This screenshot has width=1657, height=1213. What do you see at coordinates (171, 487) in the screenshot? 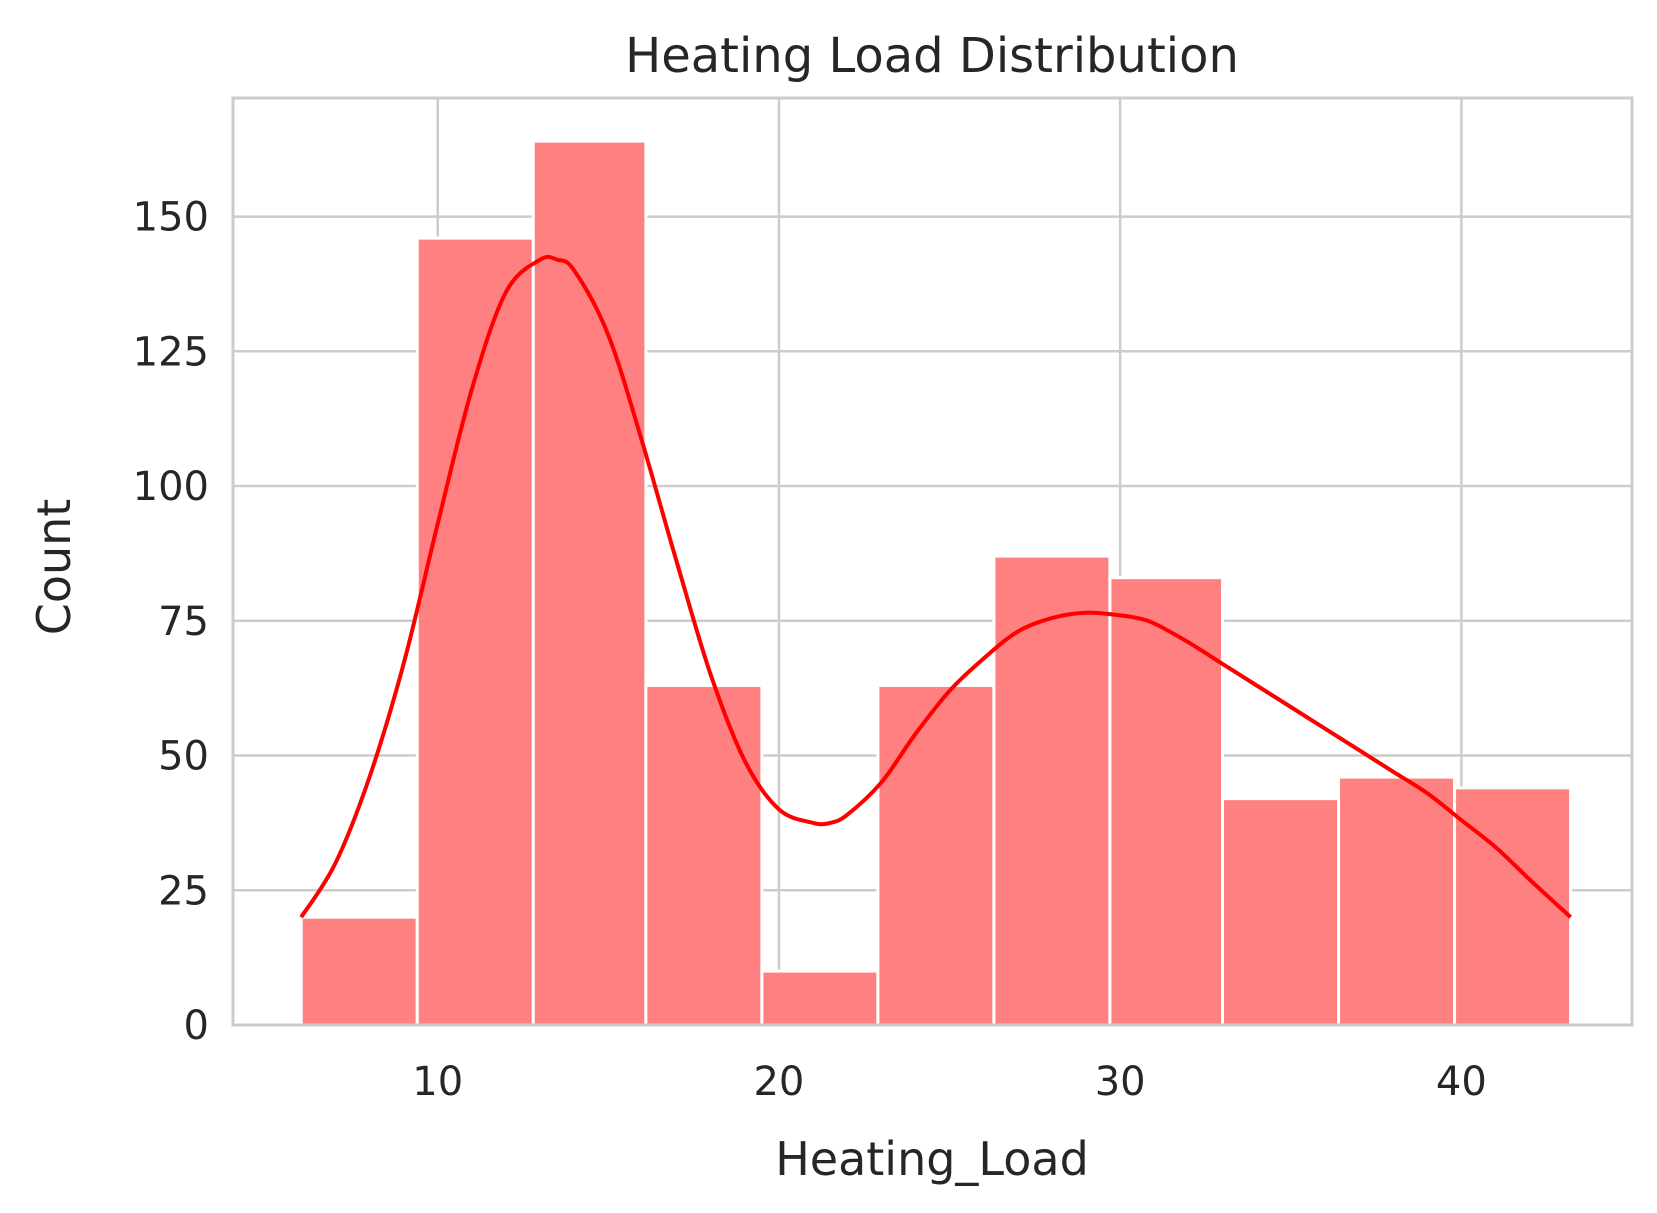
I see `y-tick-label: 100` at bounding box center [171, 487].